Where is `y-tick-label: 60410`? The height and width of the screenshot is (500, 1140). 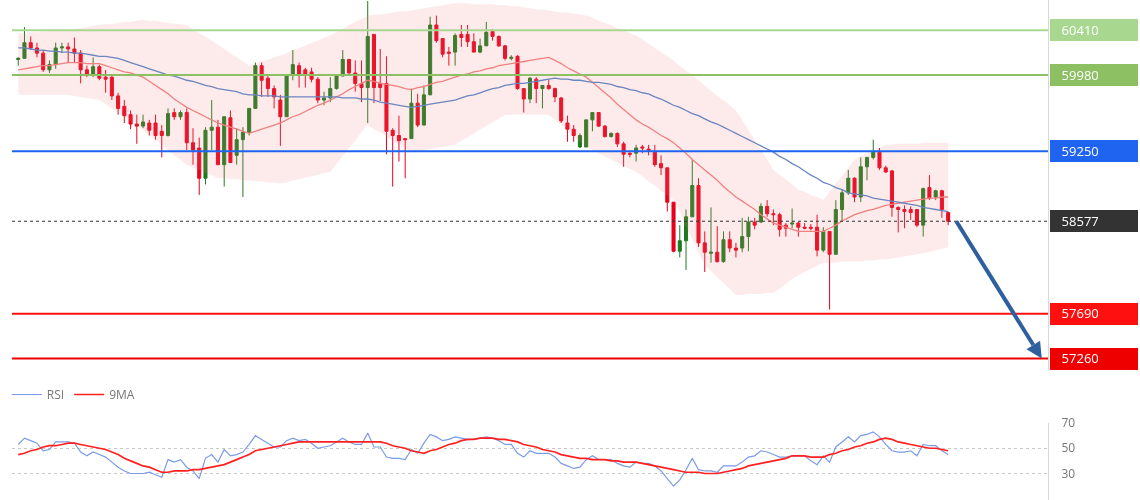
y-tick-label: 60410 is located at coordinates (1080, 29).